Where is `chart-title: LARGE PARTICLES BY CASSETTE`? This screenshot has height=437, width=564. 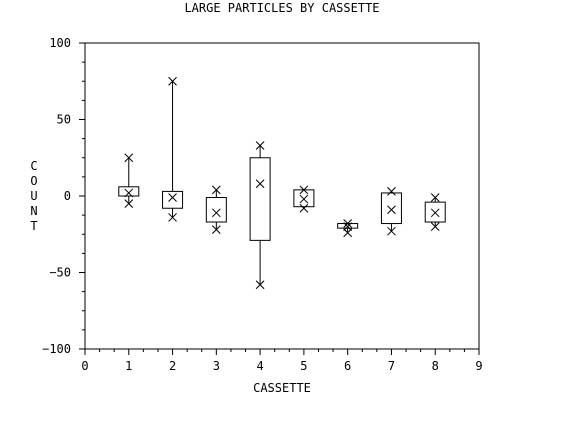 chart-title: LARGE PARTICLES BY CASSETTE is located at coordinates (281, 8).